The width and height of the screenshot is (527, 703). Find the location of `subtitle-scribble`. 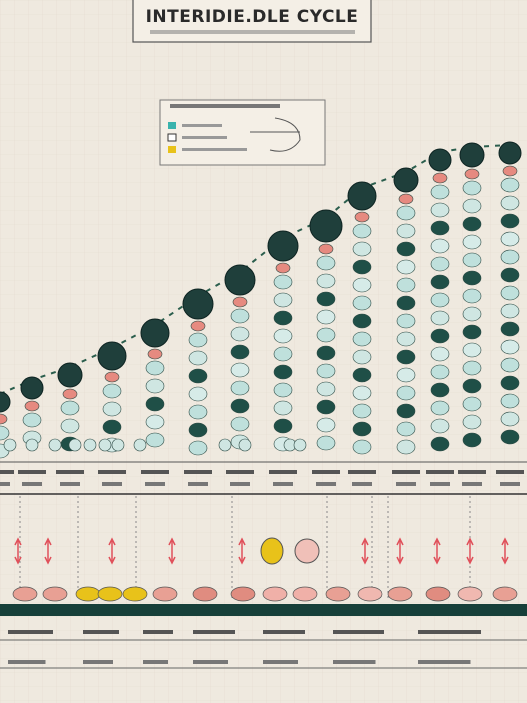

subtitle-scribble is located at coordinates (252, 32).